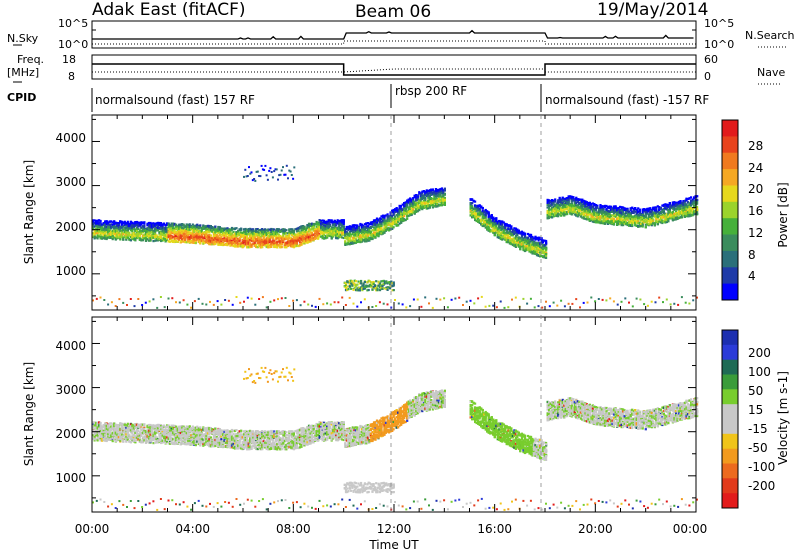 The height and width of the screenshot is (558, 800). What do you see at coordinates (719, 23) in the screenshot?
I see `noise-right-tick-high: 10^5` at bounding box center [719, 23].